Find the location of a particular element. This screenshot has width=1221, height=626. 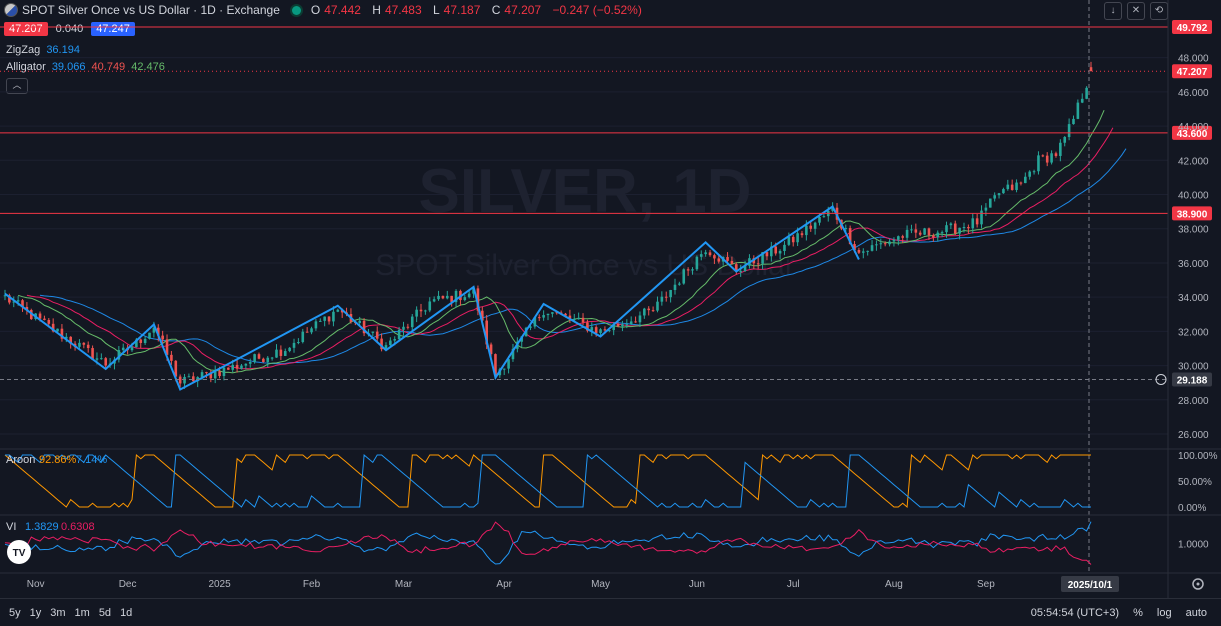

percent-scale-toggle: % is located at coordinates (1138, 612).